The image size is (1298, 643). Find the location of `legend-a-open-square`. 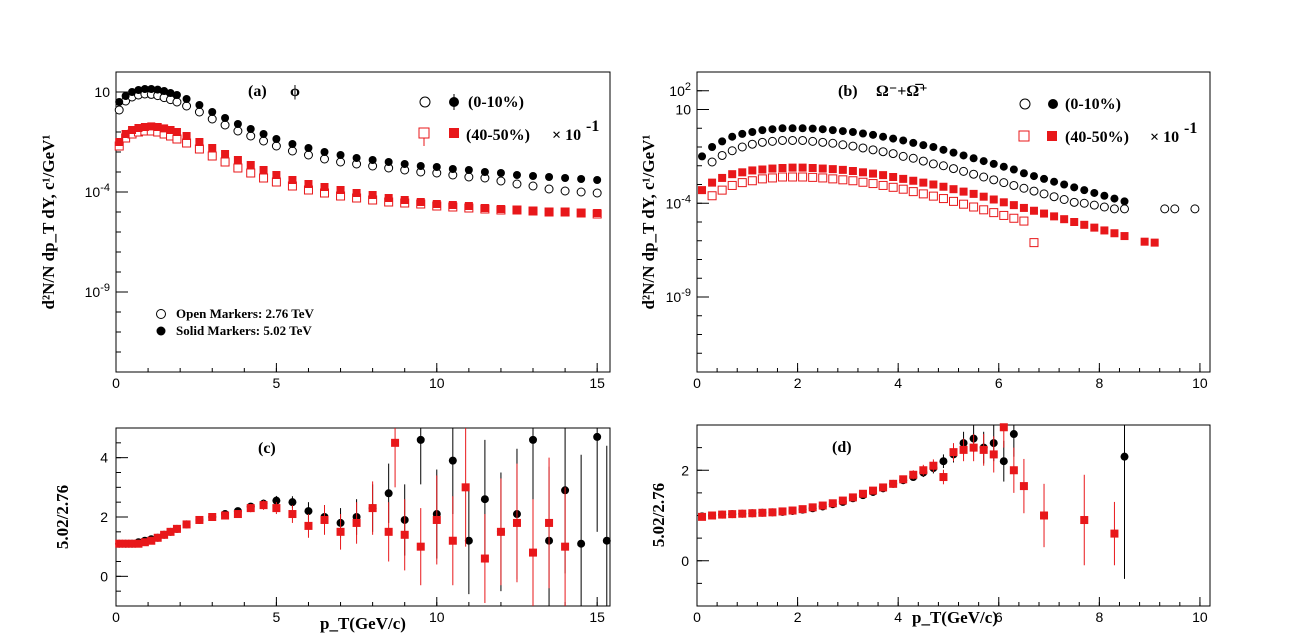

legend-a-open-square is located at coordinates (424, 133).